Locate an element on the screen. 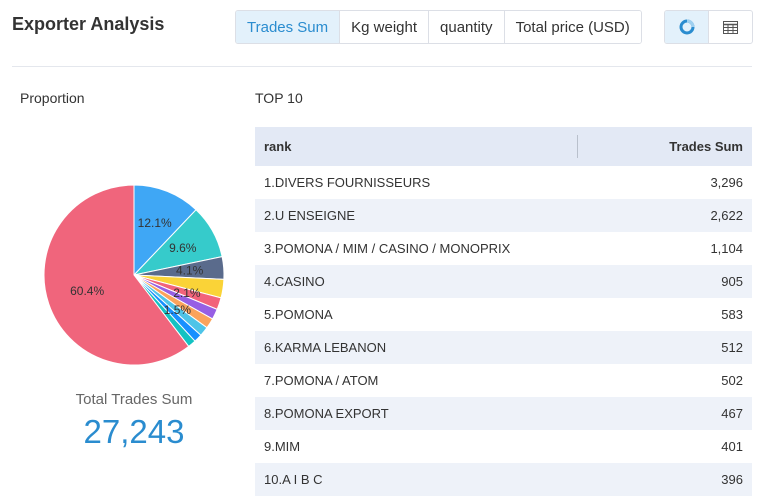 This screenshot has height=501, width=762. value-cell: 3,296 is located at coordinates (726, 182).